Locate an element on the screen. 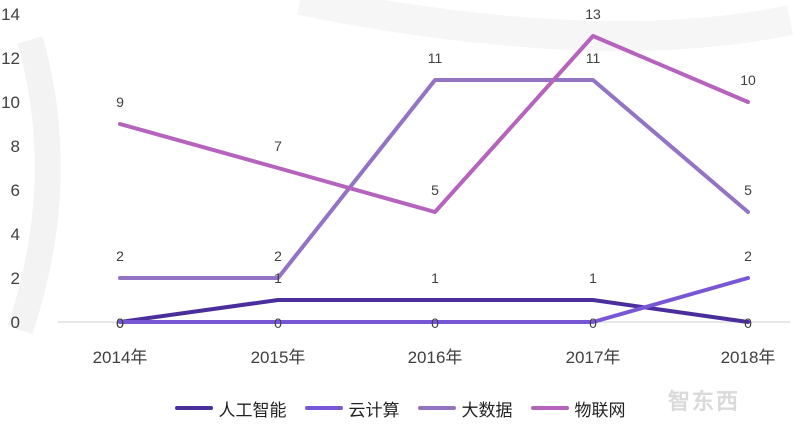 The image size is (800, 427). data-label: 9 is located at coordinates (120, 102).